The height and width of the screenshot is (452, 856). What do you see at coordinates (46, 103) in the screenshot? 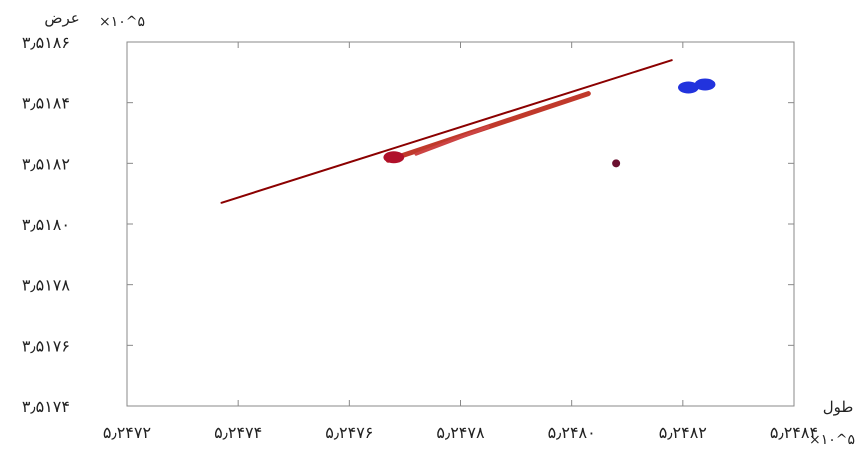
I see `y-tick-label: ۳٫۵۱۸۴` at bounding box center [46, 103].